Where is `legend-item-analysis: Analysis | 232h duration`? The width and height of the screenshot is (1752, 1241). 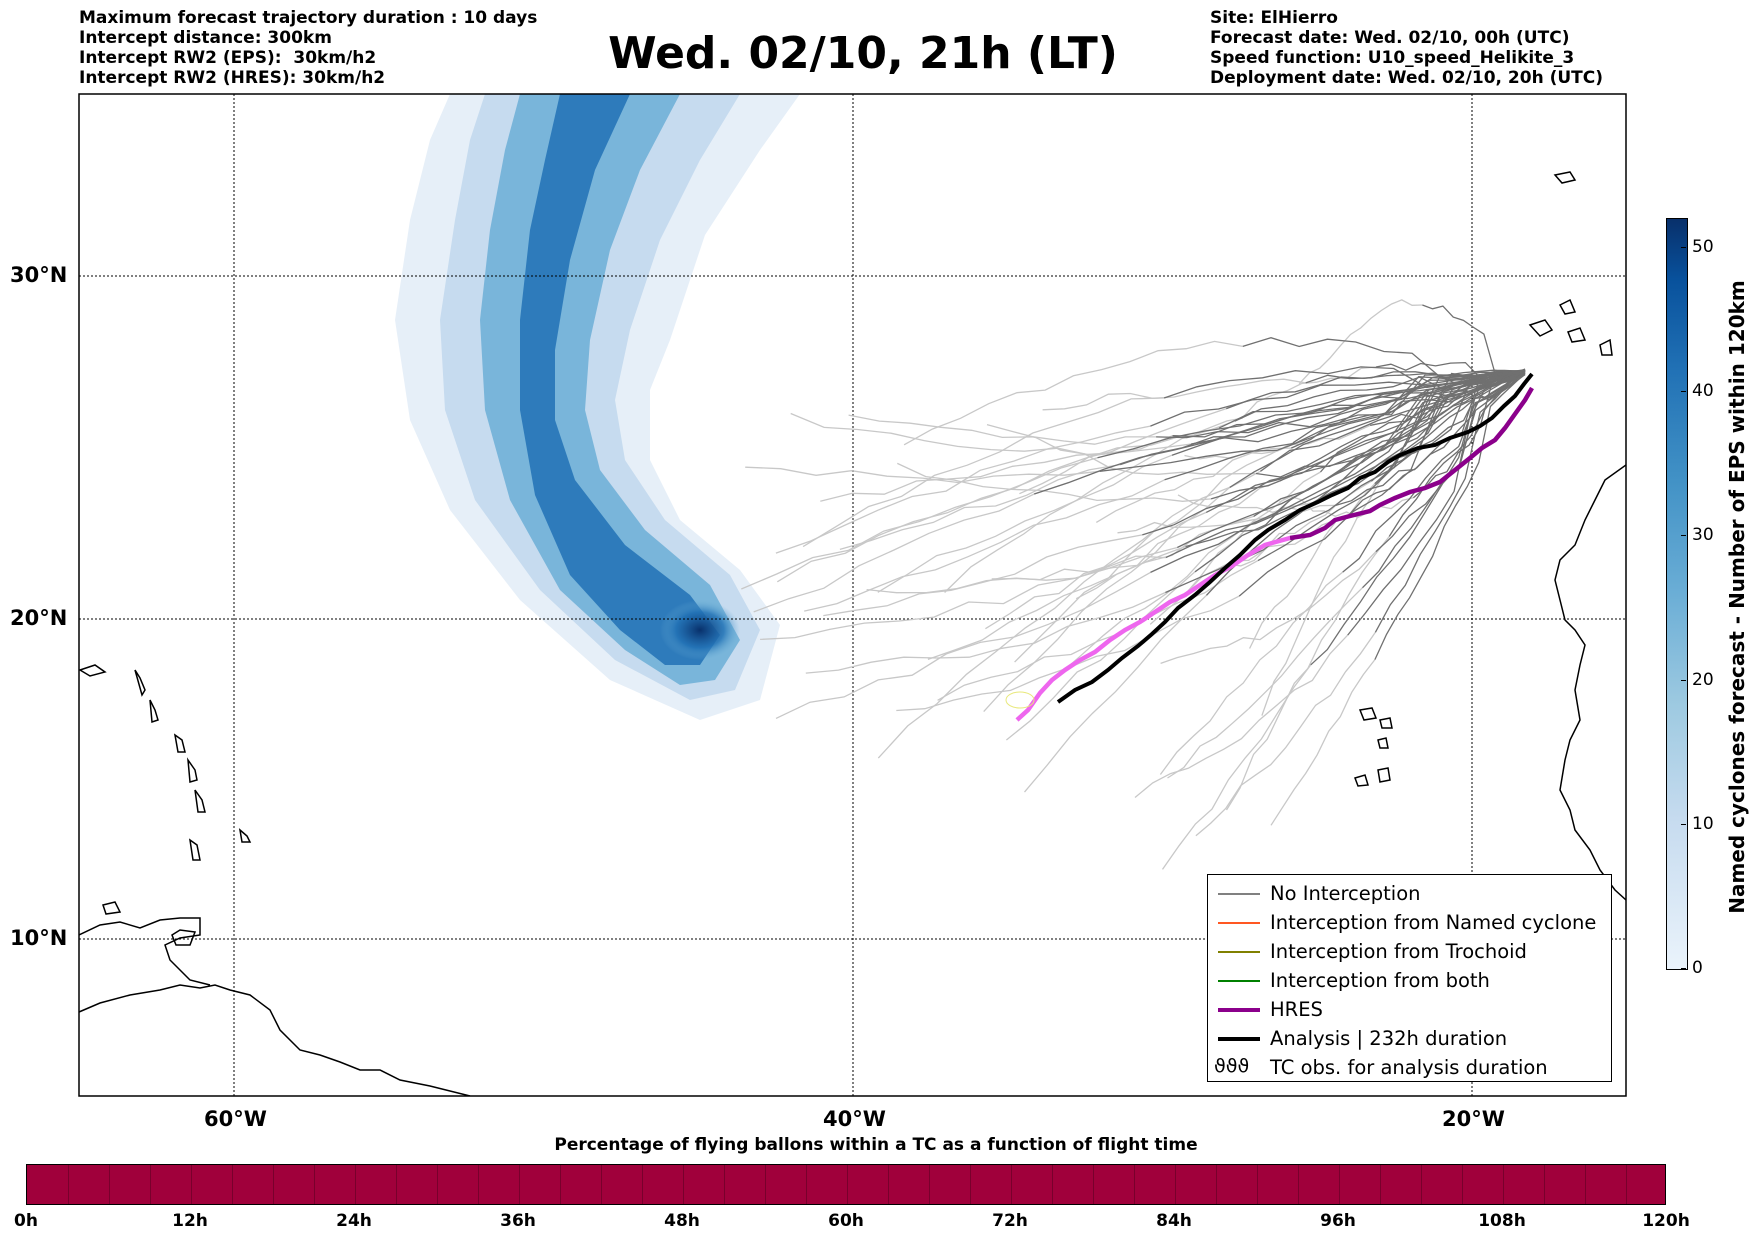 legend-item-analysis: Analysis | 232h duration is located at coordinates (1409, 1039).